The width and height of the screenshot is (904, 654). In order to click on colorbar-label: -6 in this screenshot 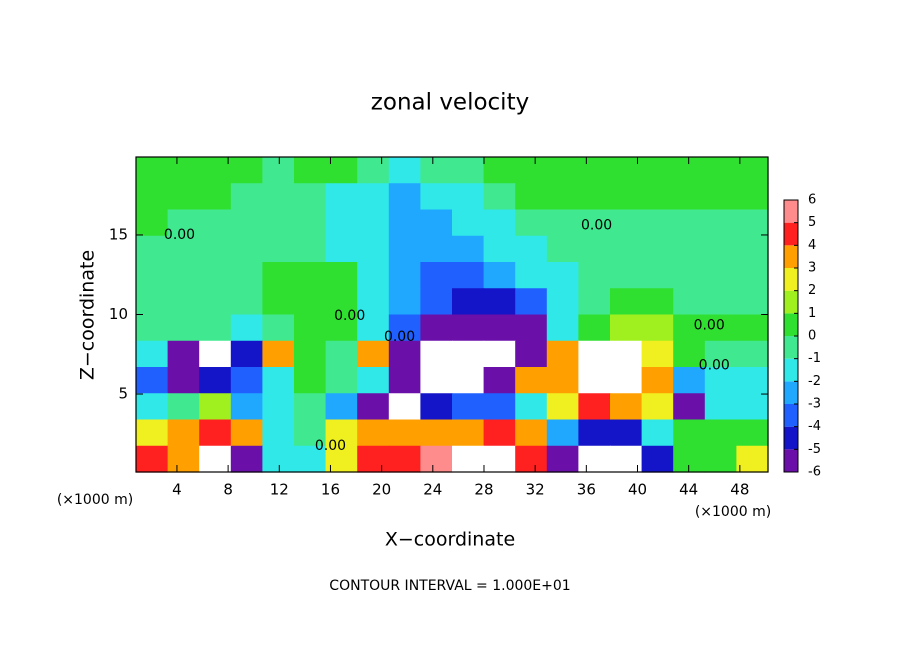, I will do `click(814, 472)`.